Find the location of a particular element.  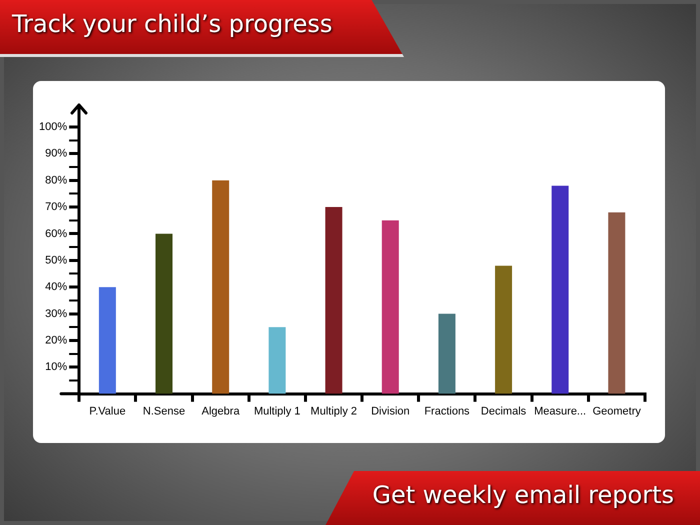

x-tick-label: Division is located at coordinates (390, 411).